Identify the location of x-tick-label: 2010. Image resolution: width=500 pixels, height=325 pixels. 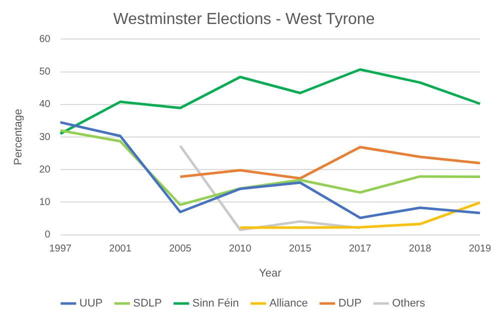
(240, 249).